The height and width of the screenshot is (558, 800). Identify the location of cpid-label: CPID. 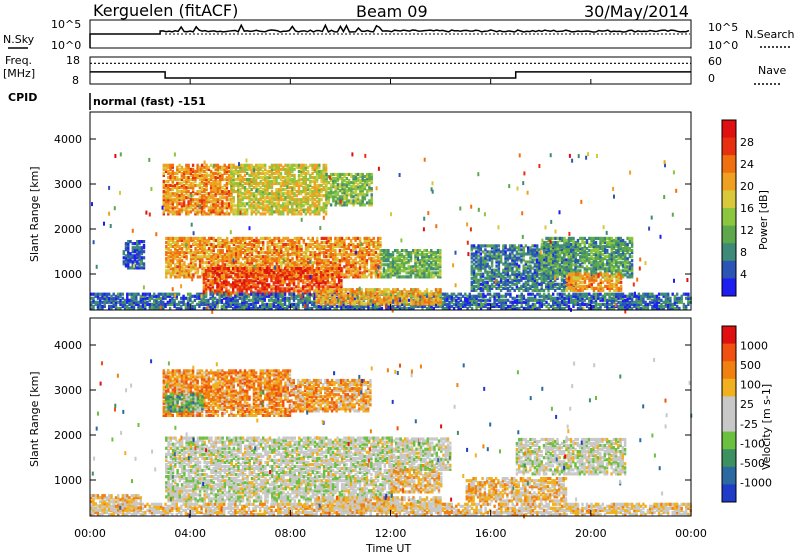
(22, 97).